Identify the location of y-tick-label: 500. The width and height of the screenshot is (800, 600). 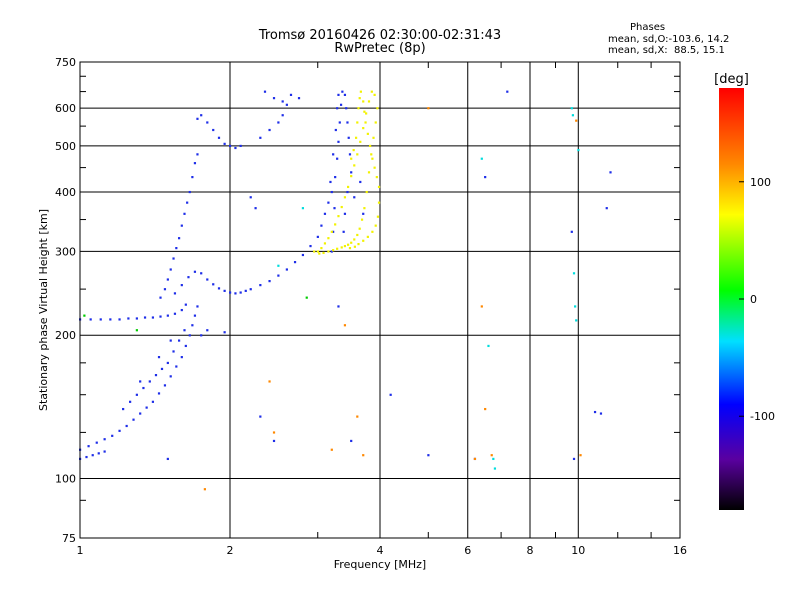
(65, 146).